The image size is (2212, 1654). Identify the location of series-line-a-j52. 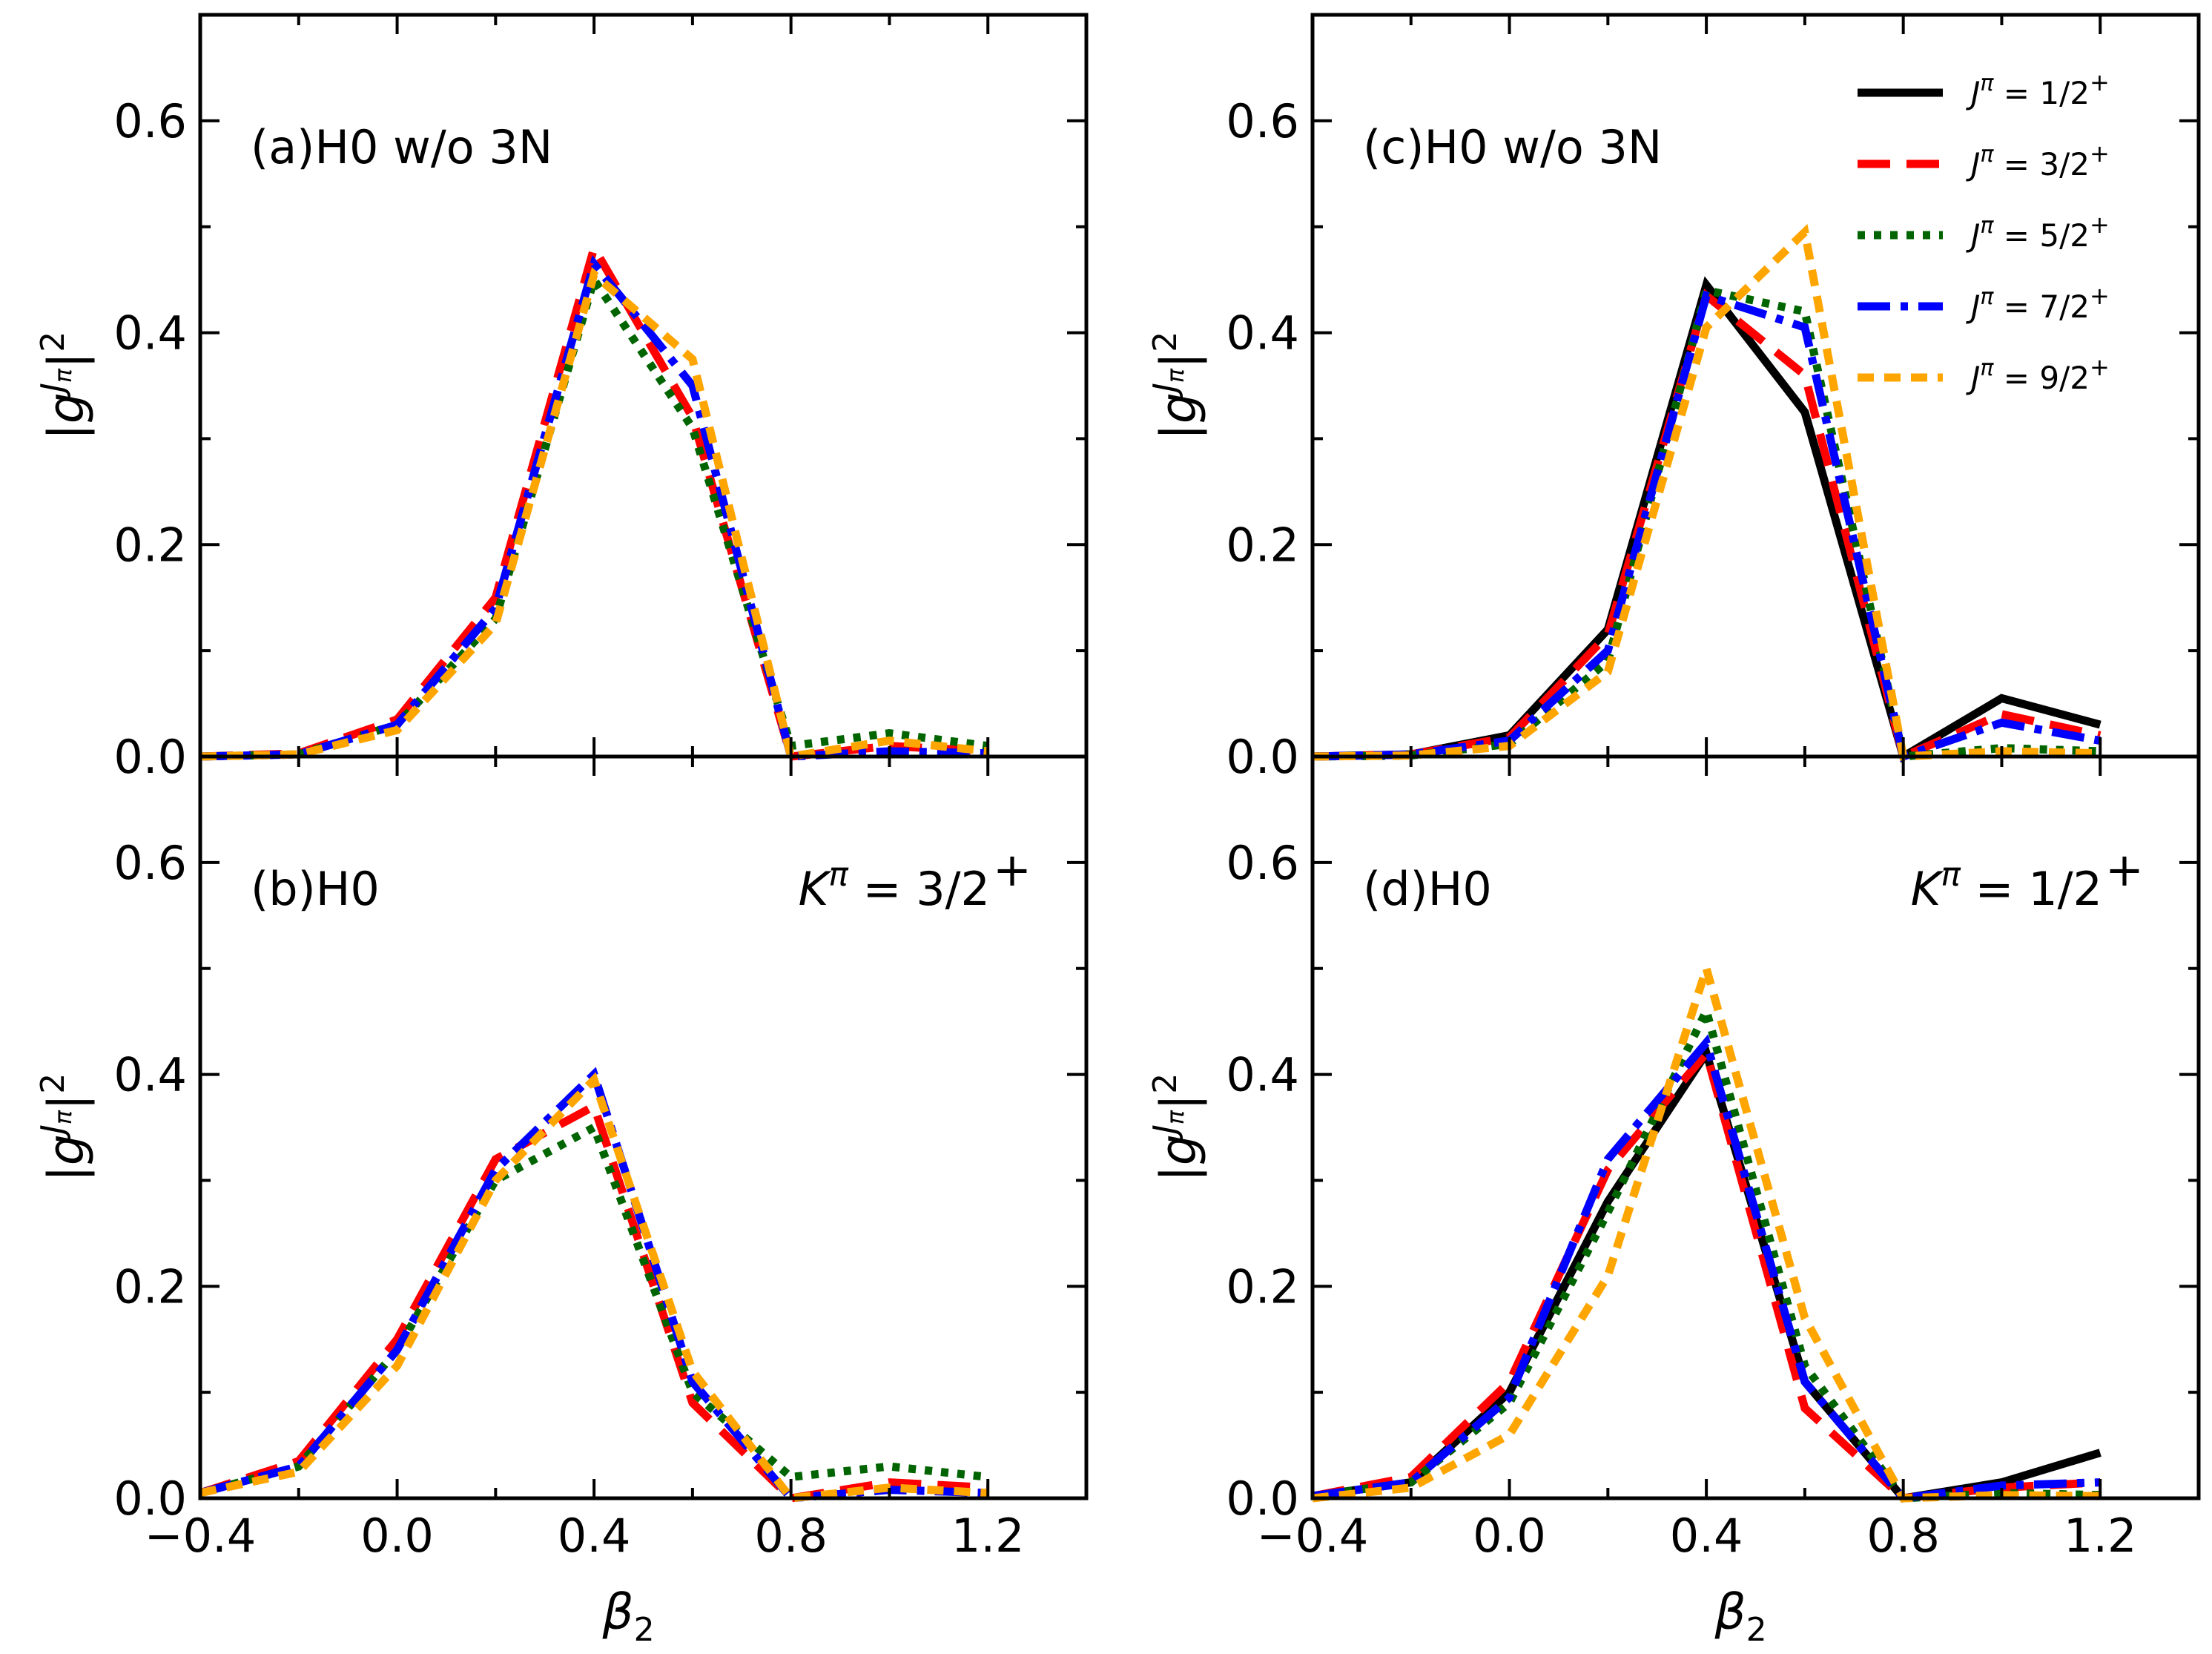
(593, 515).